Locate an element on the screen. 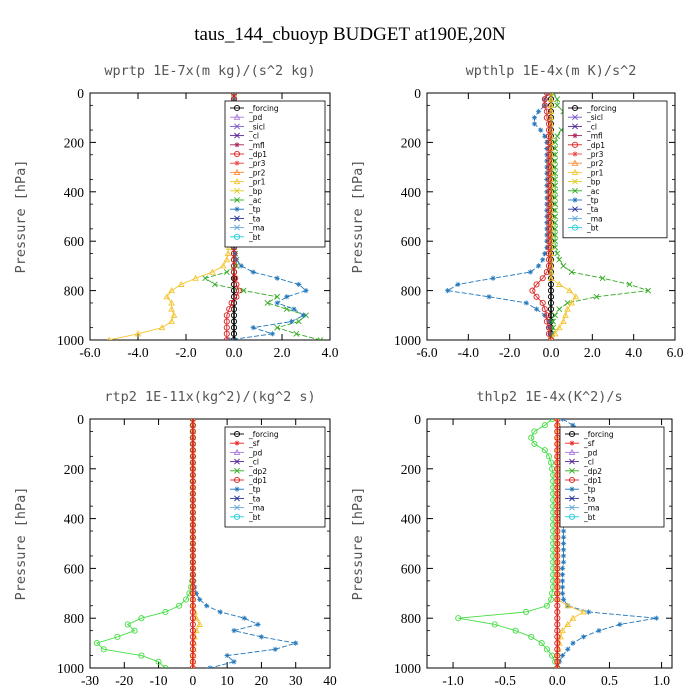  x-tick-label: 0.0 is located at coordinates (557, 680).